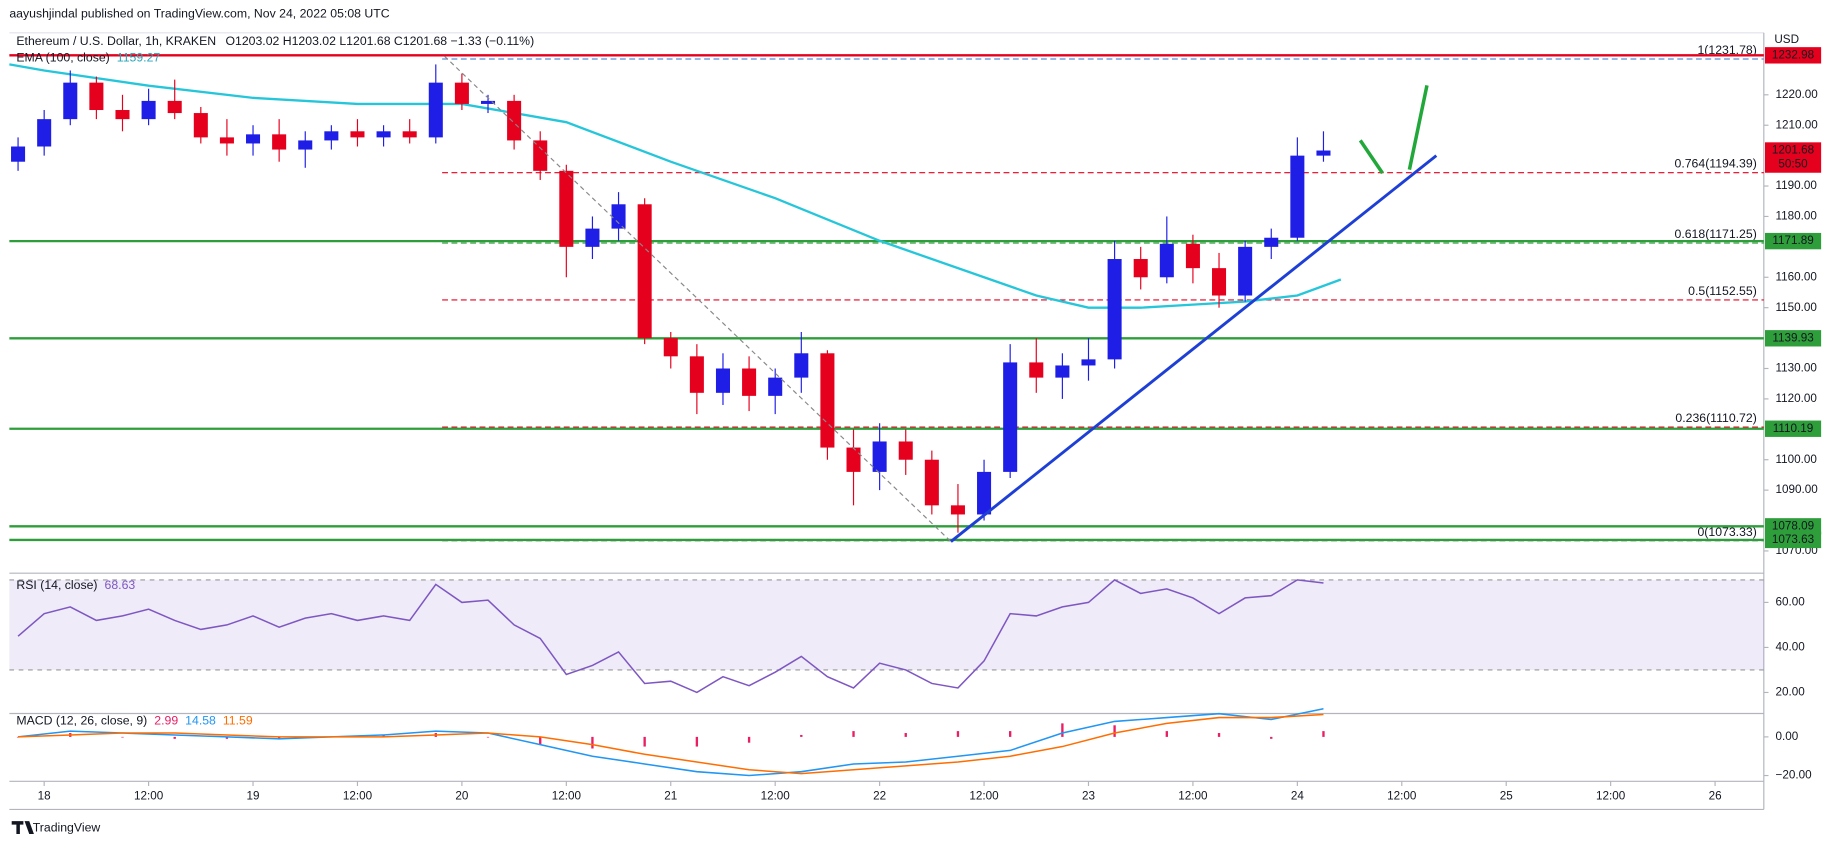 The image size is (1834, 845). I want to click on fib-label: 1(1231.78), so click(1726, 50).